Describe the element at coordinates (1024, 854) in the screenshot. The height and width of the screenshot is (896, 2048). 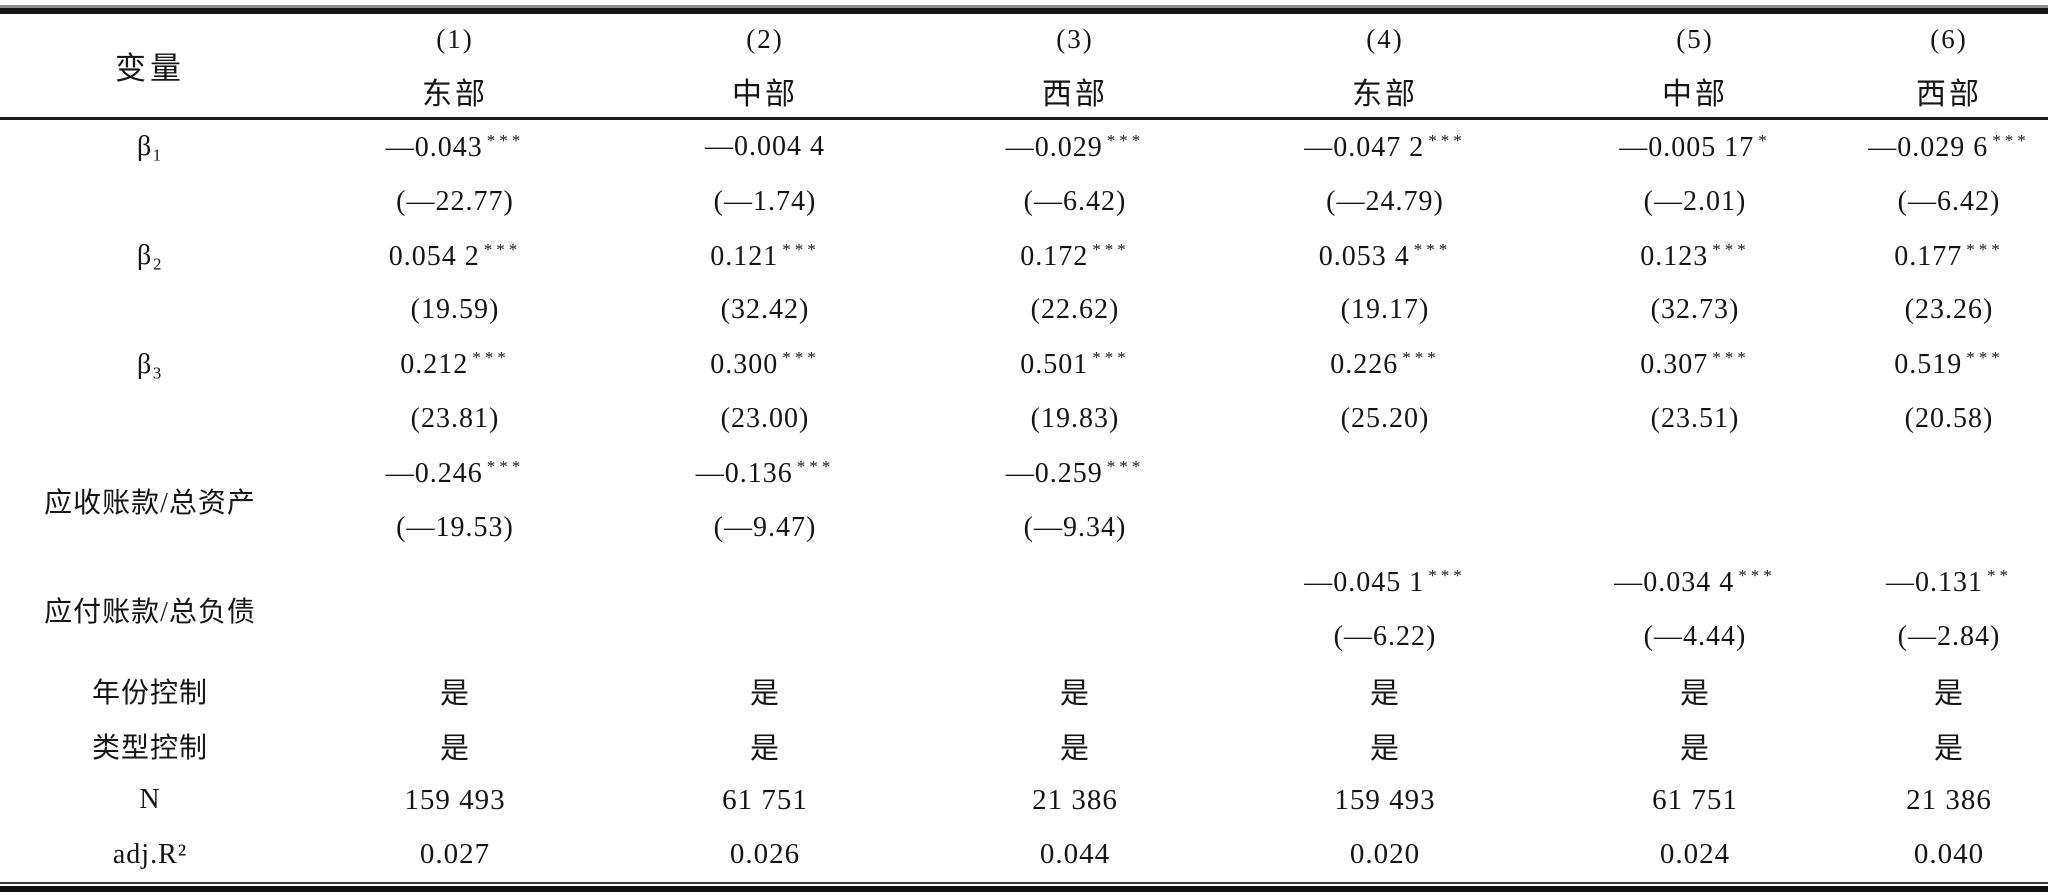
I see `summary-row: adj.R² 0.027 0.026 0.044 0.020 0.024 0.040` at that location.